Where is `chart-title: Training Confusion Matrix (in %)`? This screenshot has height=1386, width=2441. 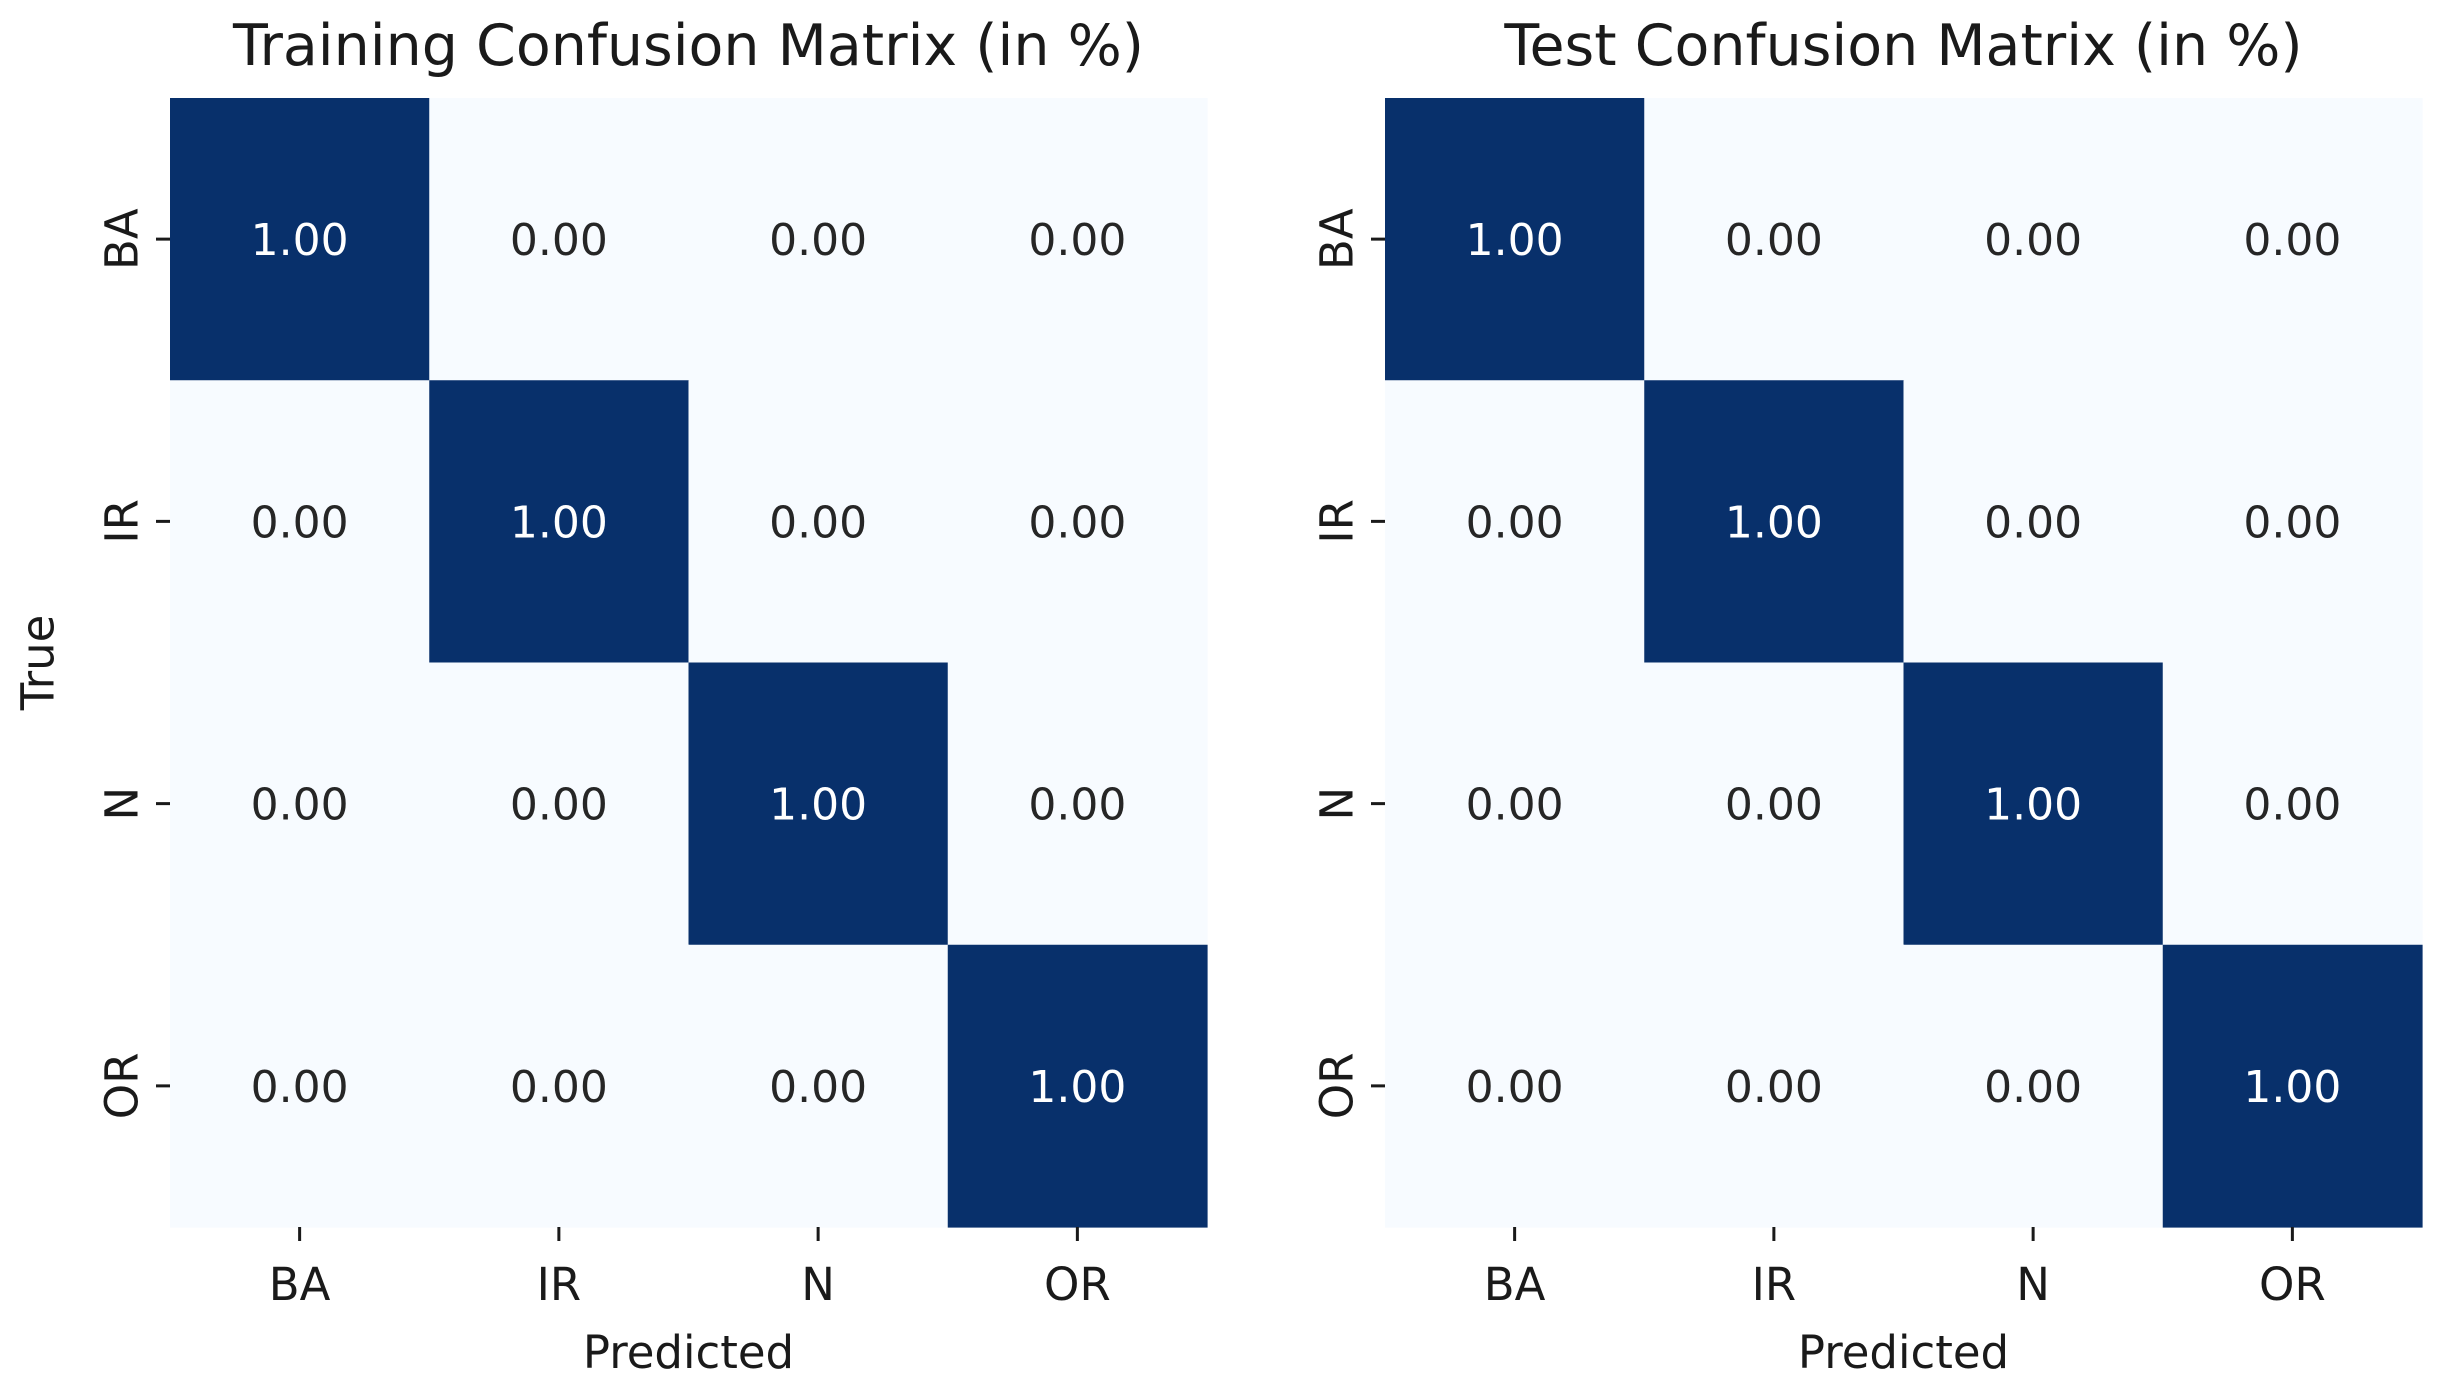 chart-title: Training Confusion Matrix (in %) is located at coordinates (688, 46).